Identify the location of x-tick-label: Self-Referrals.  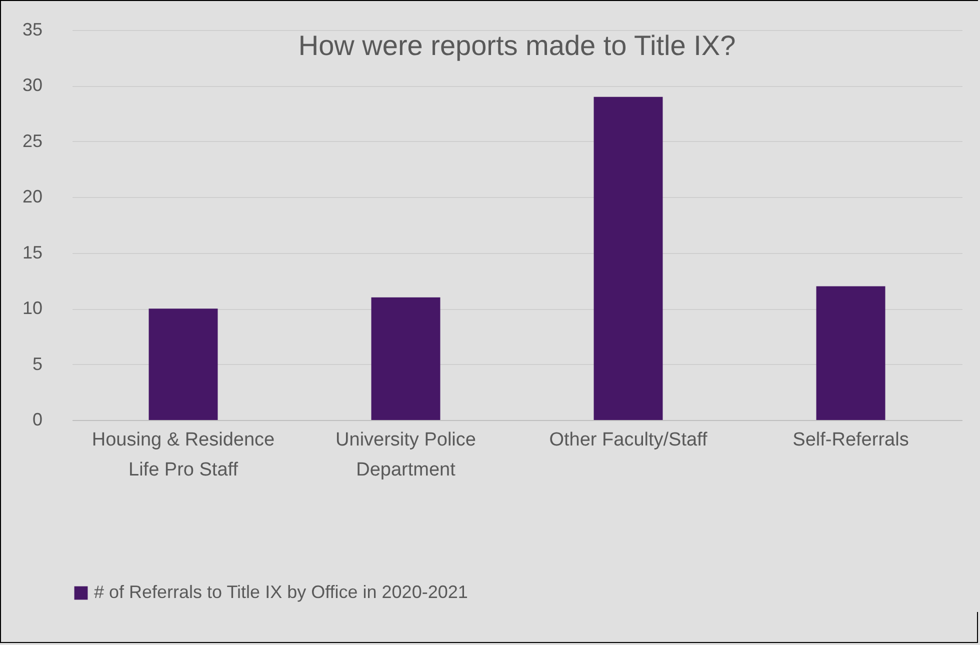
(850, 440).